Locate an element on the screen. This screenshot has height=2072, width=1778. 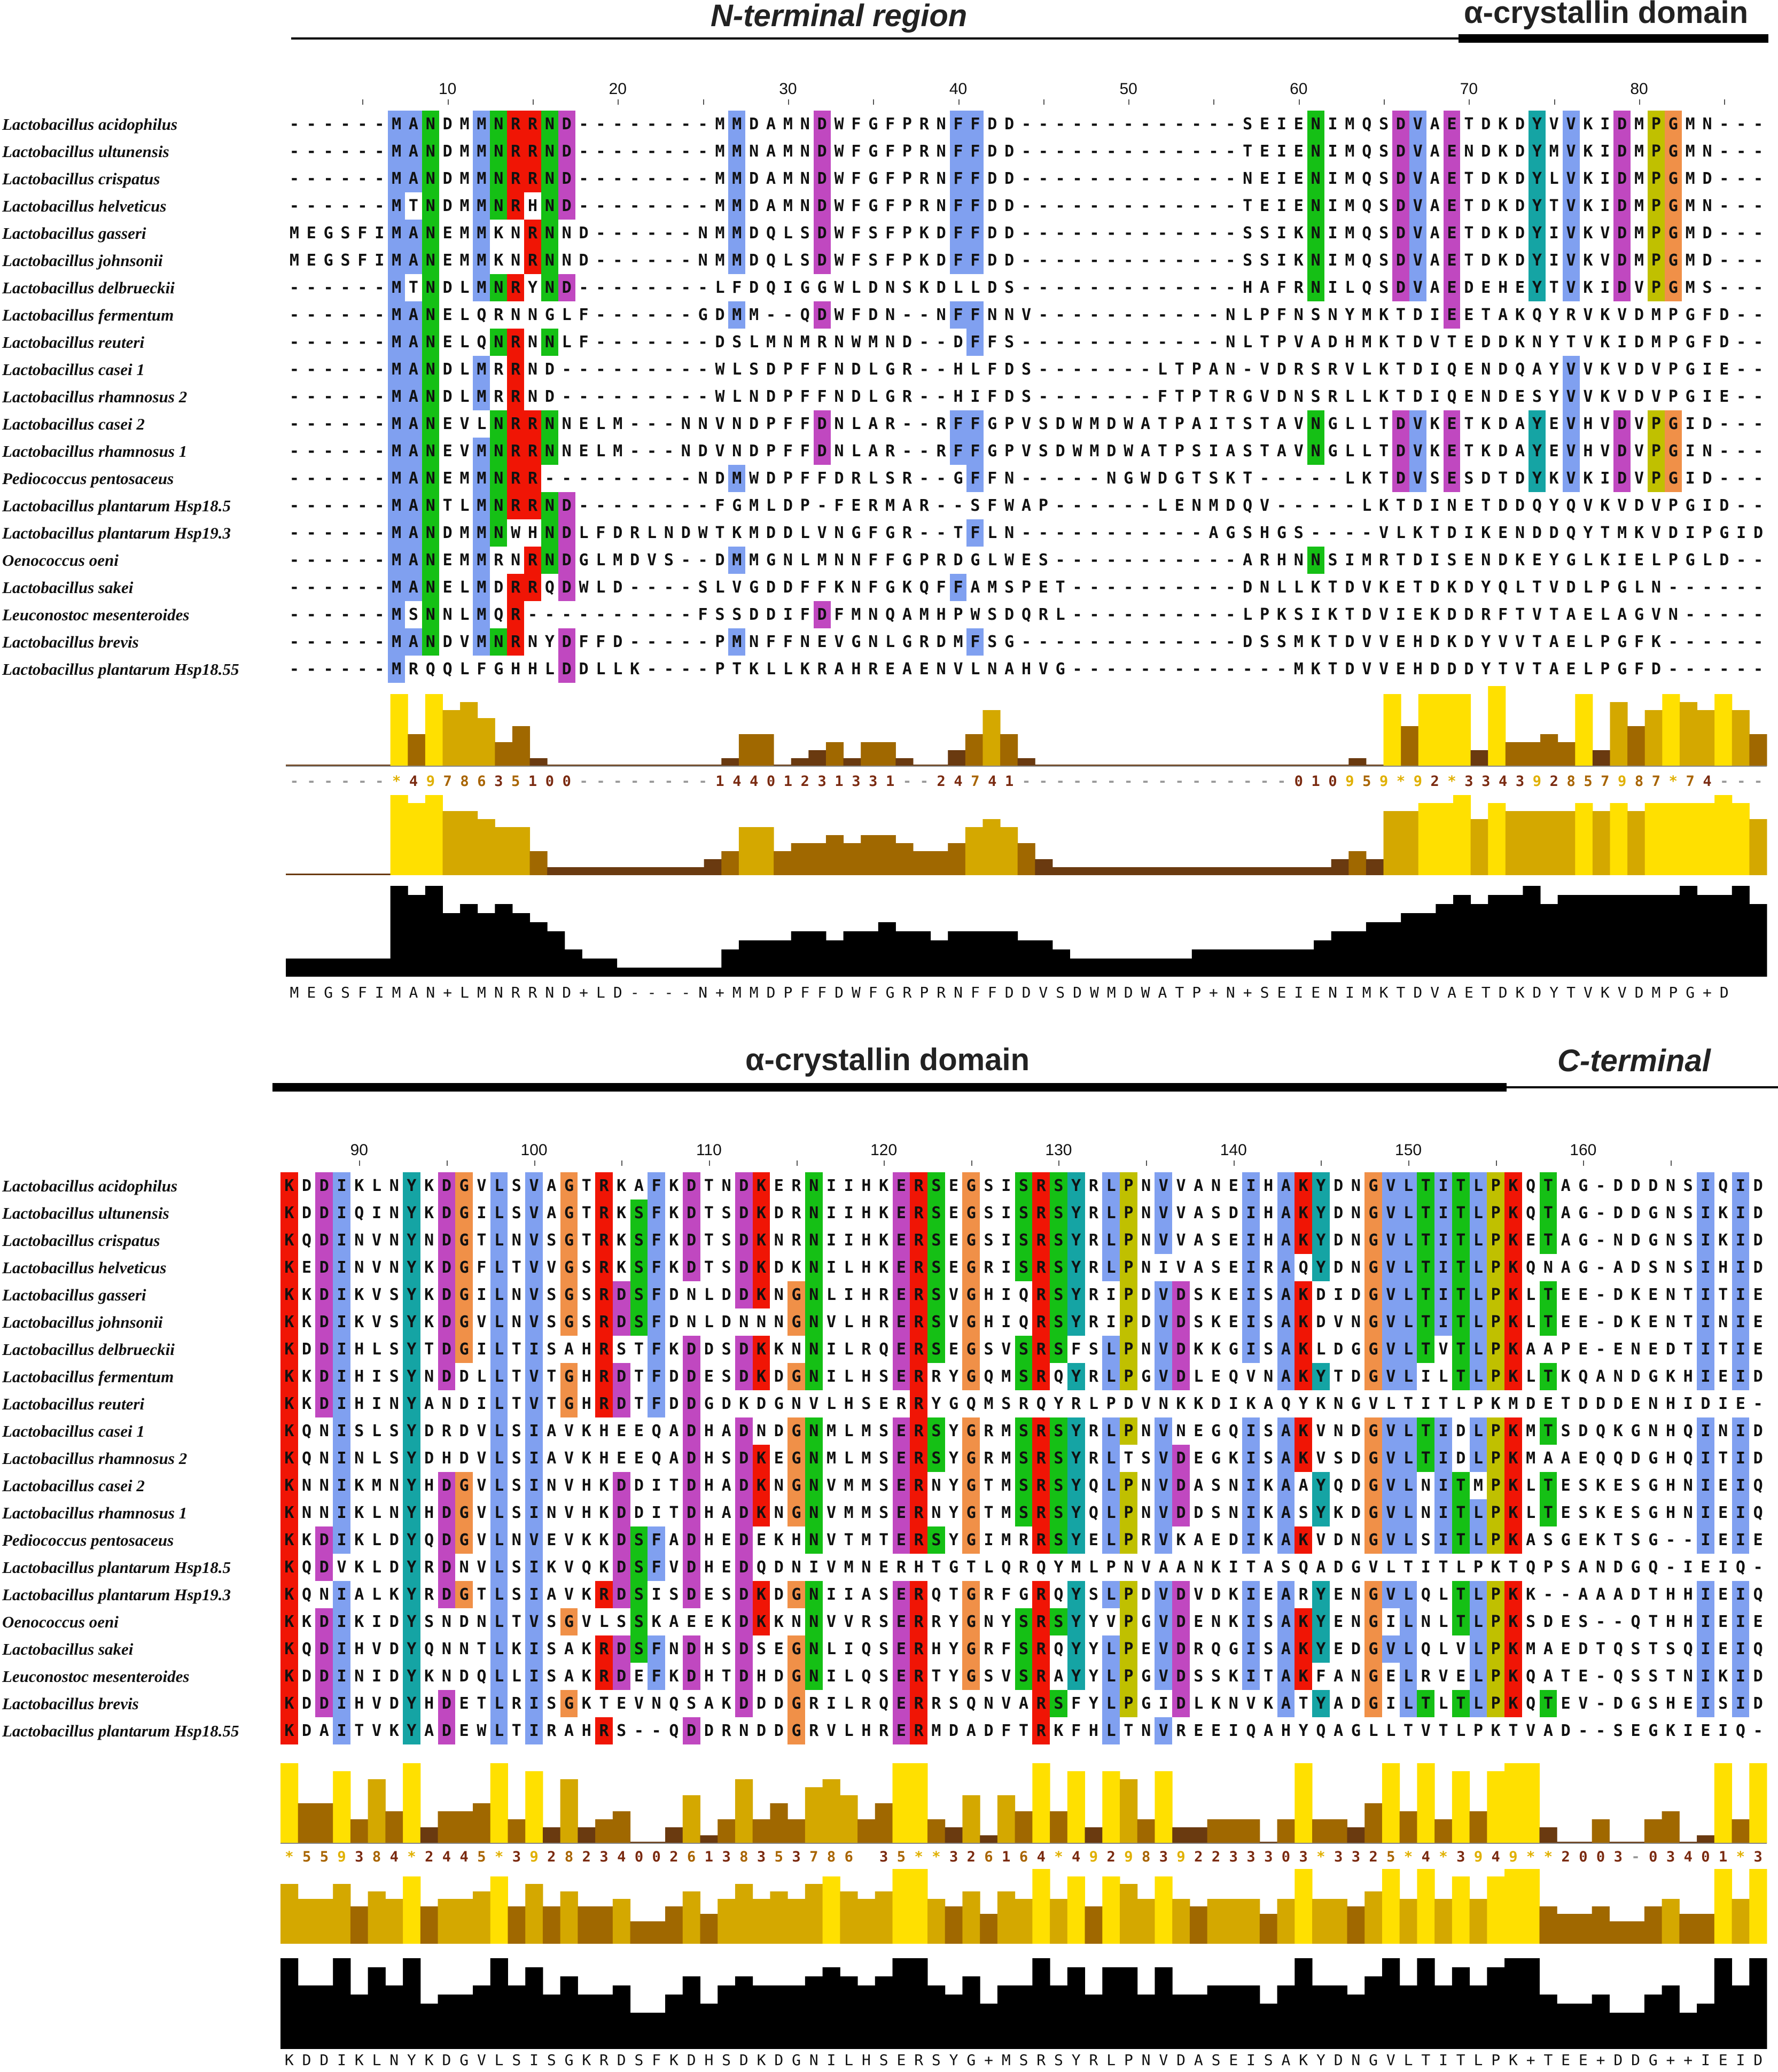
consensus-residue: L is located at coordinates (600, 993).